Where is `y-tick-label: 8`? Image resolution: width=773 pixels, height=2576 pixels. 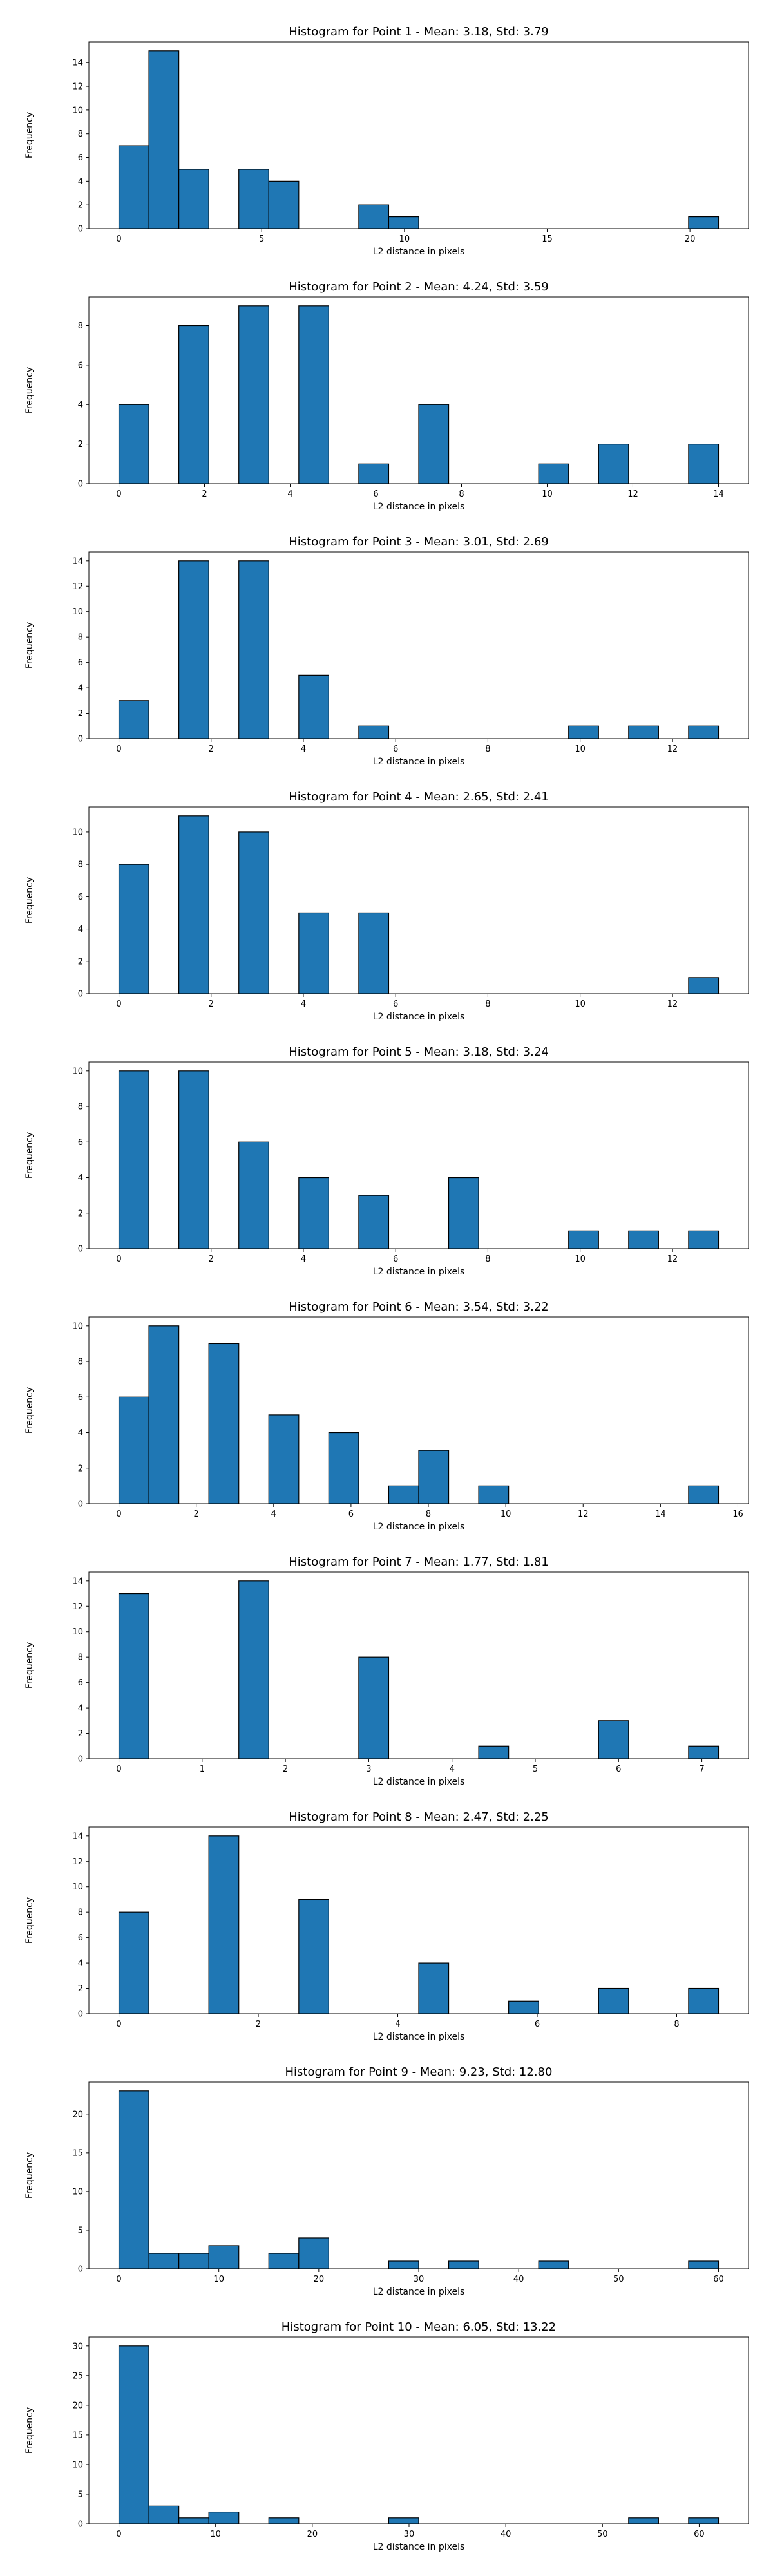
y-tick-label: 8 is located at coordinates (80, 326).